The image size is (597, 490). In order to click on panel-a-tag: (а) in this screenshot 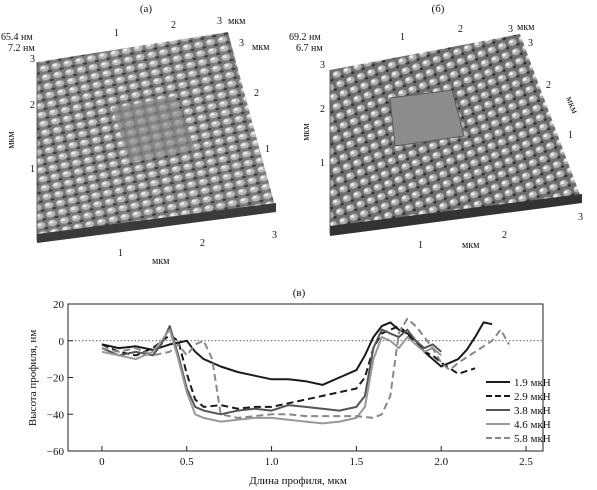, I will do `click(146, 9)`.